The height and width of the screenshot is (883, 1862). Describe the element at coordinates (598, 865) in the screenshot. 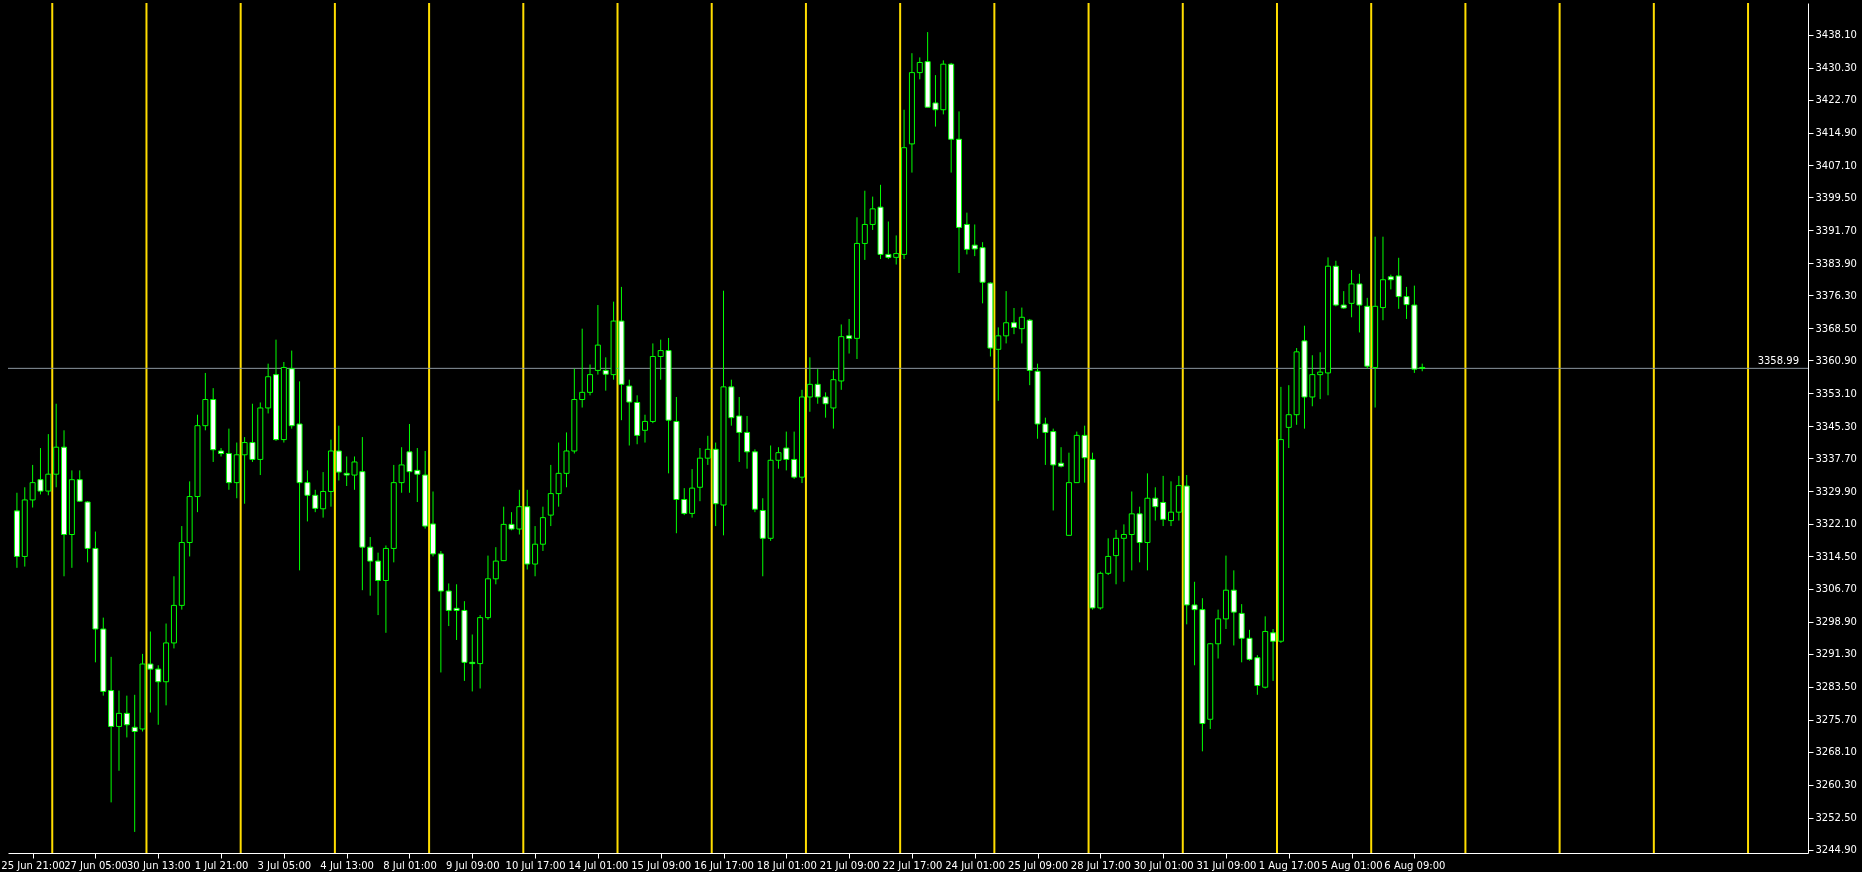

I see `x-tick-label: 14 Jul 01:00` at that location.